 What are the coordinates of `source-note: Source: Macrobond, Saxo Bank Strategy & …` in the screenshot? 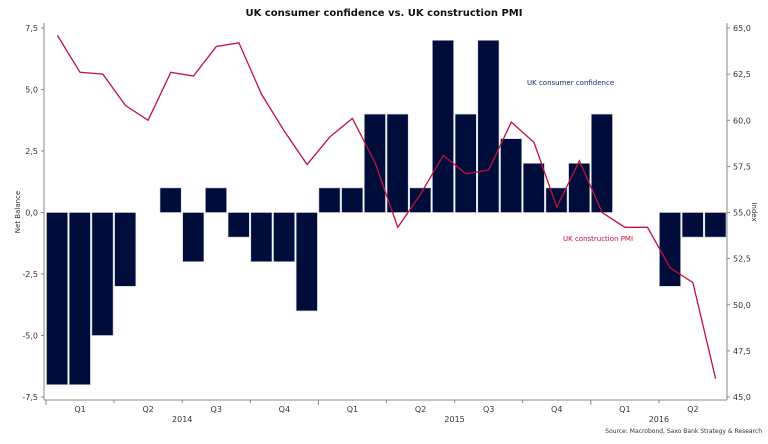 It's located at (683, 431).